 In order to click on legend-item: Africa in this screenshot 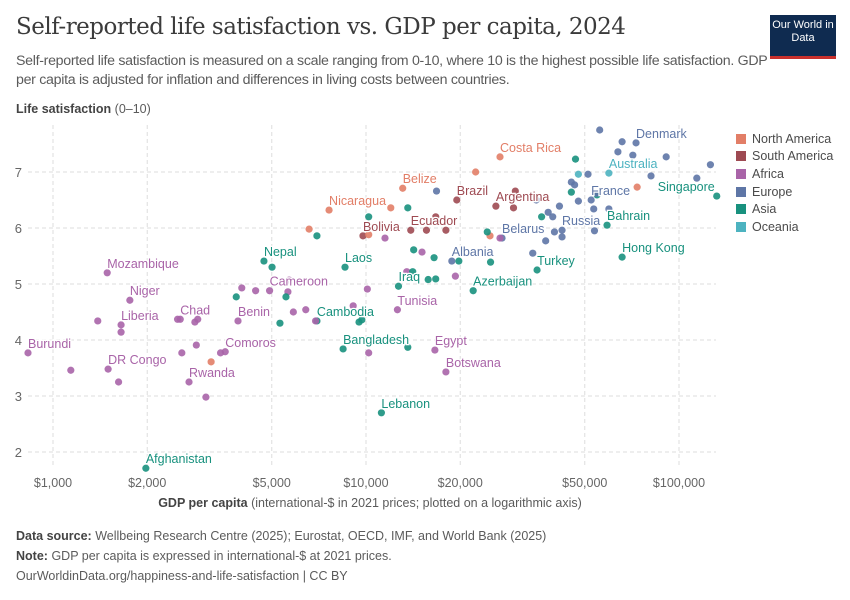, I will do `click(784, 174)`.